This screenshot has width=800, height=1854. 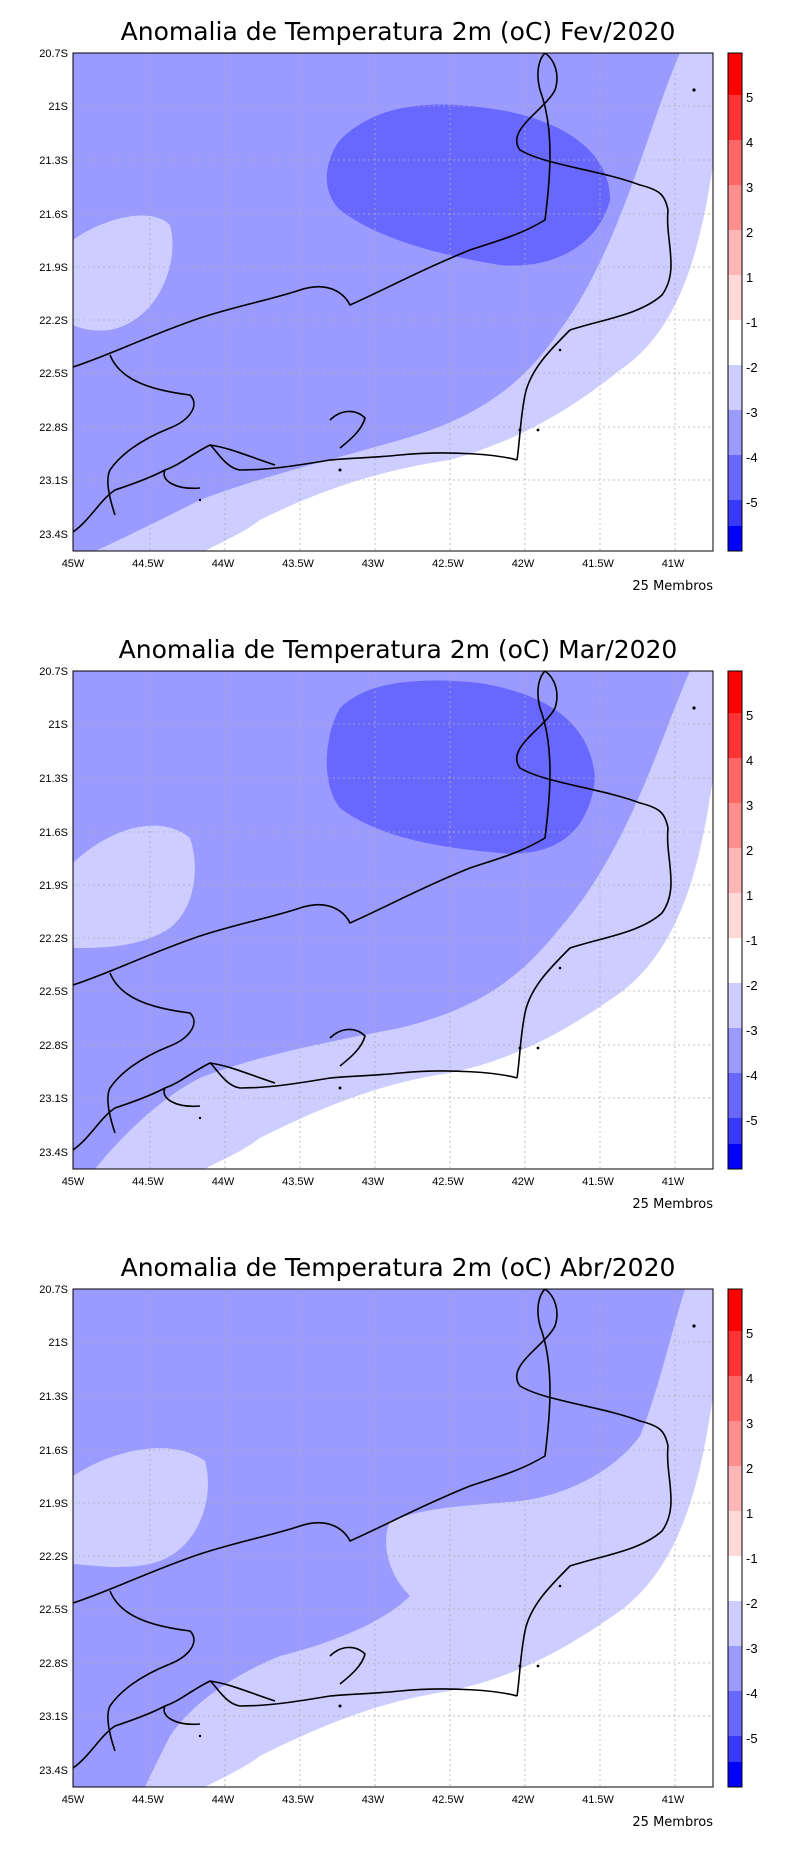 I want to click on svg-text: 22.8S, so click(x=53, y=1046).